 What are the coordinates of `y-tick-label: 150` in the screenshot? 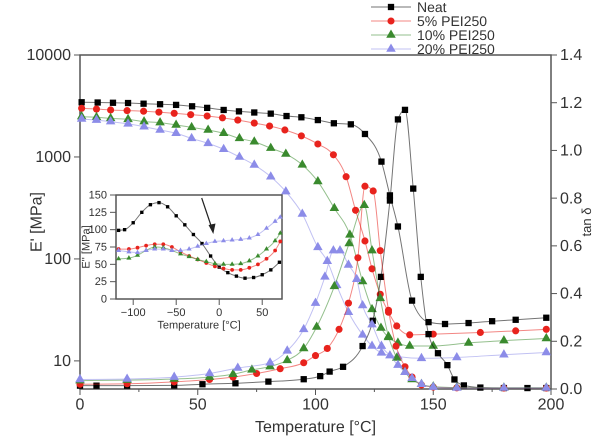 It's located at (97, 196).